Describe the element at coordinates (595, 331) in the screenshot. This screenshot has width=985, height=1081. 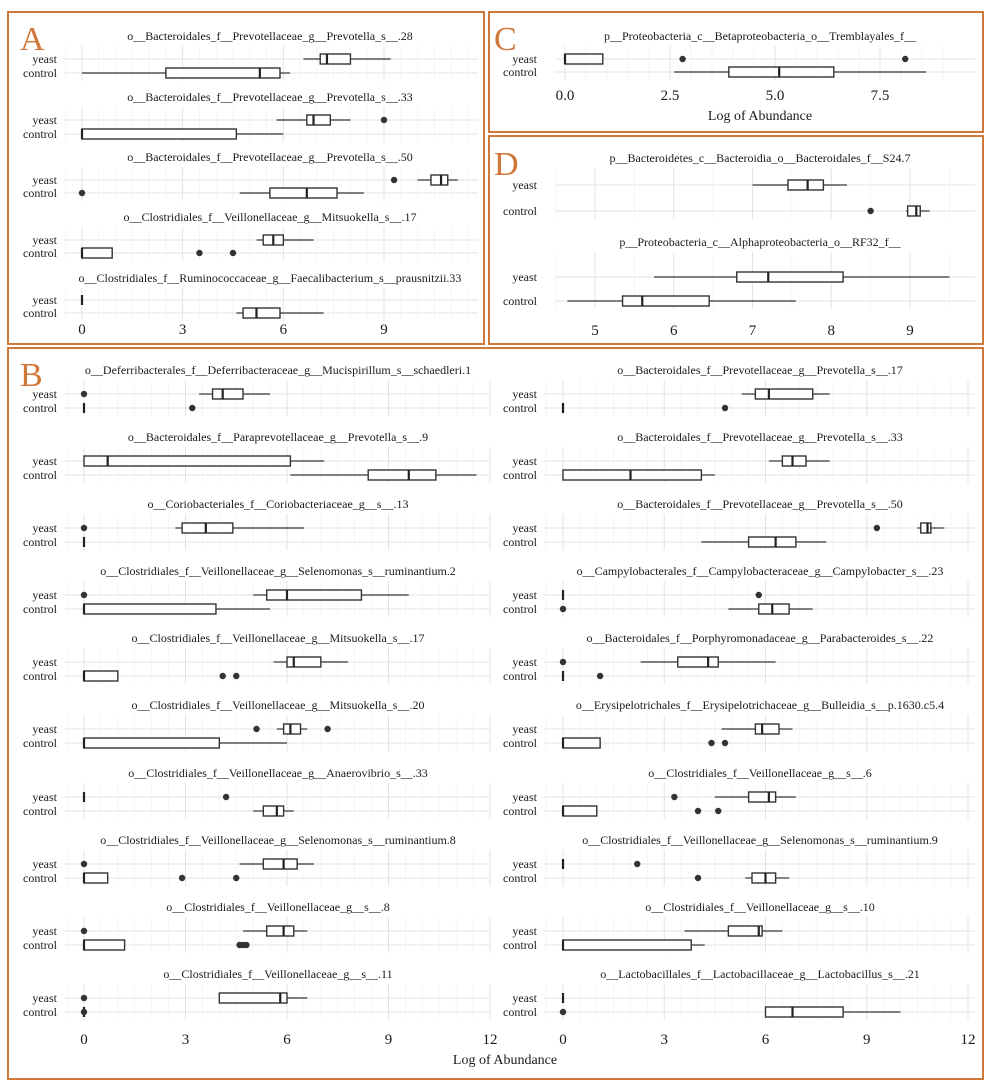
I see `x-tick-label: 5` at that location.